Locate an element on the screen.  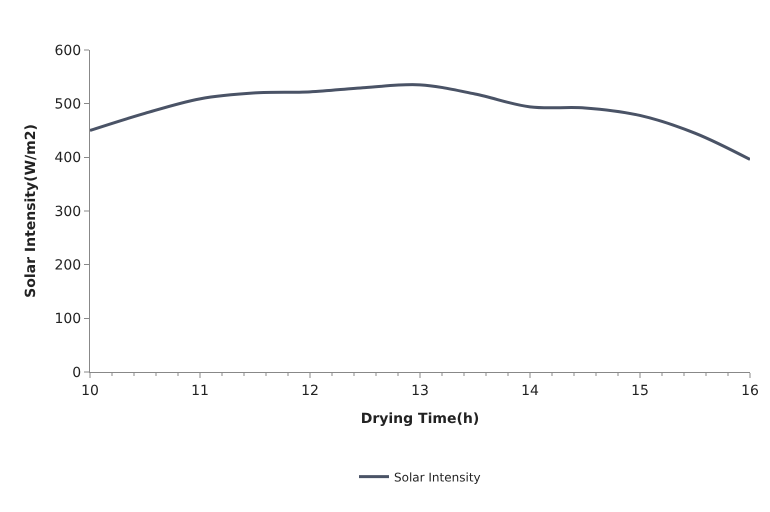
x-tick-label: 10 is located at coordinates (90, 390).